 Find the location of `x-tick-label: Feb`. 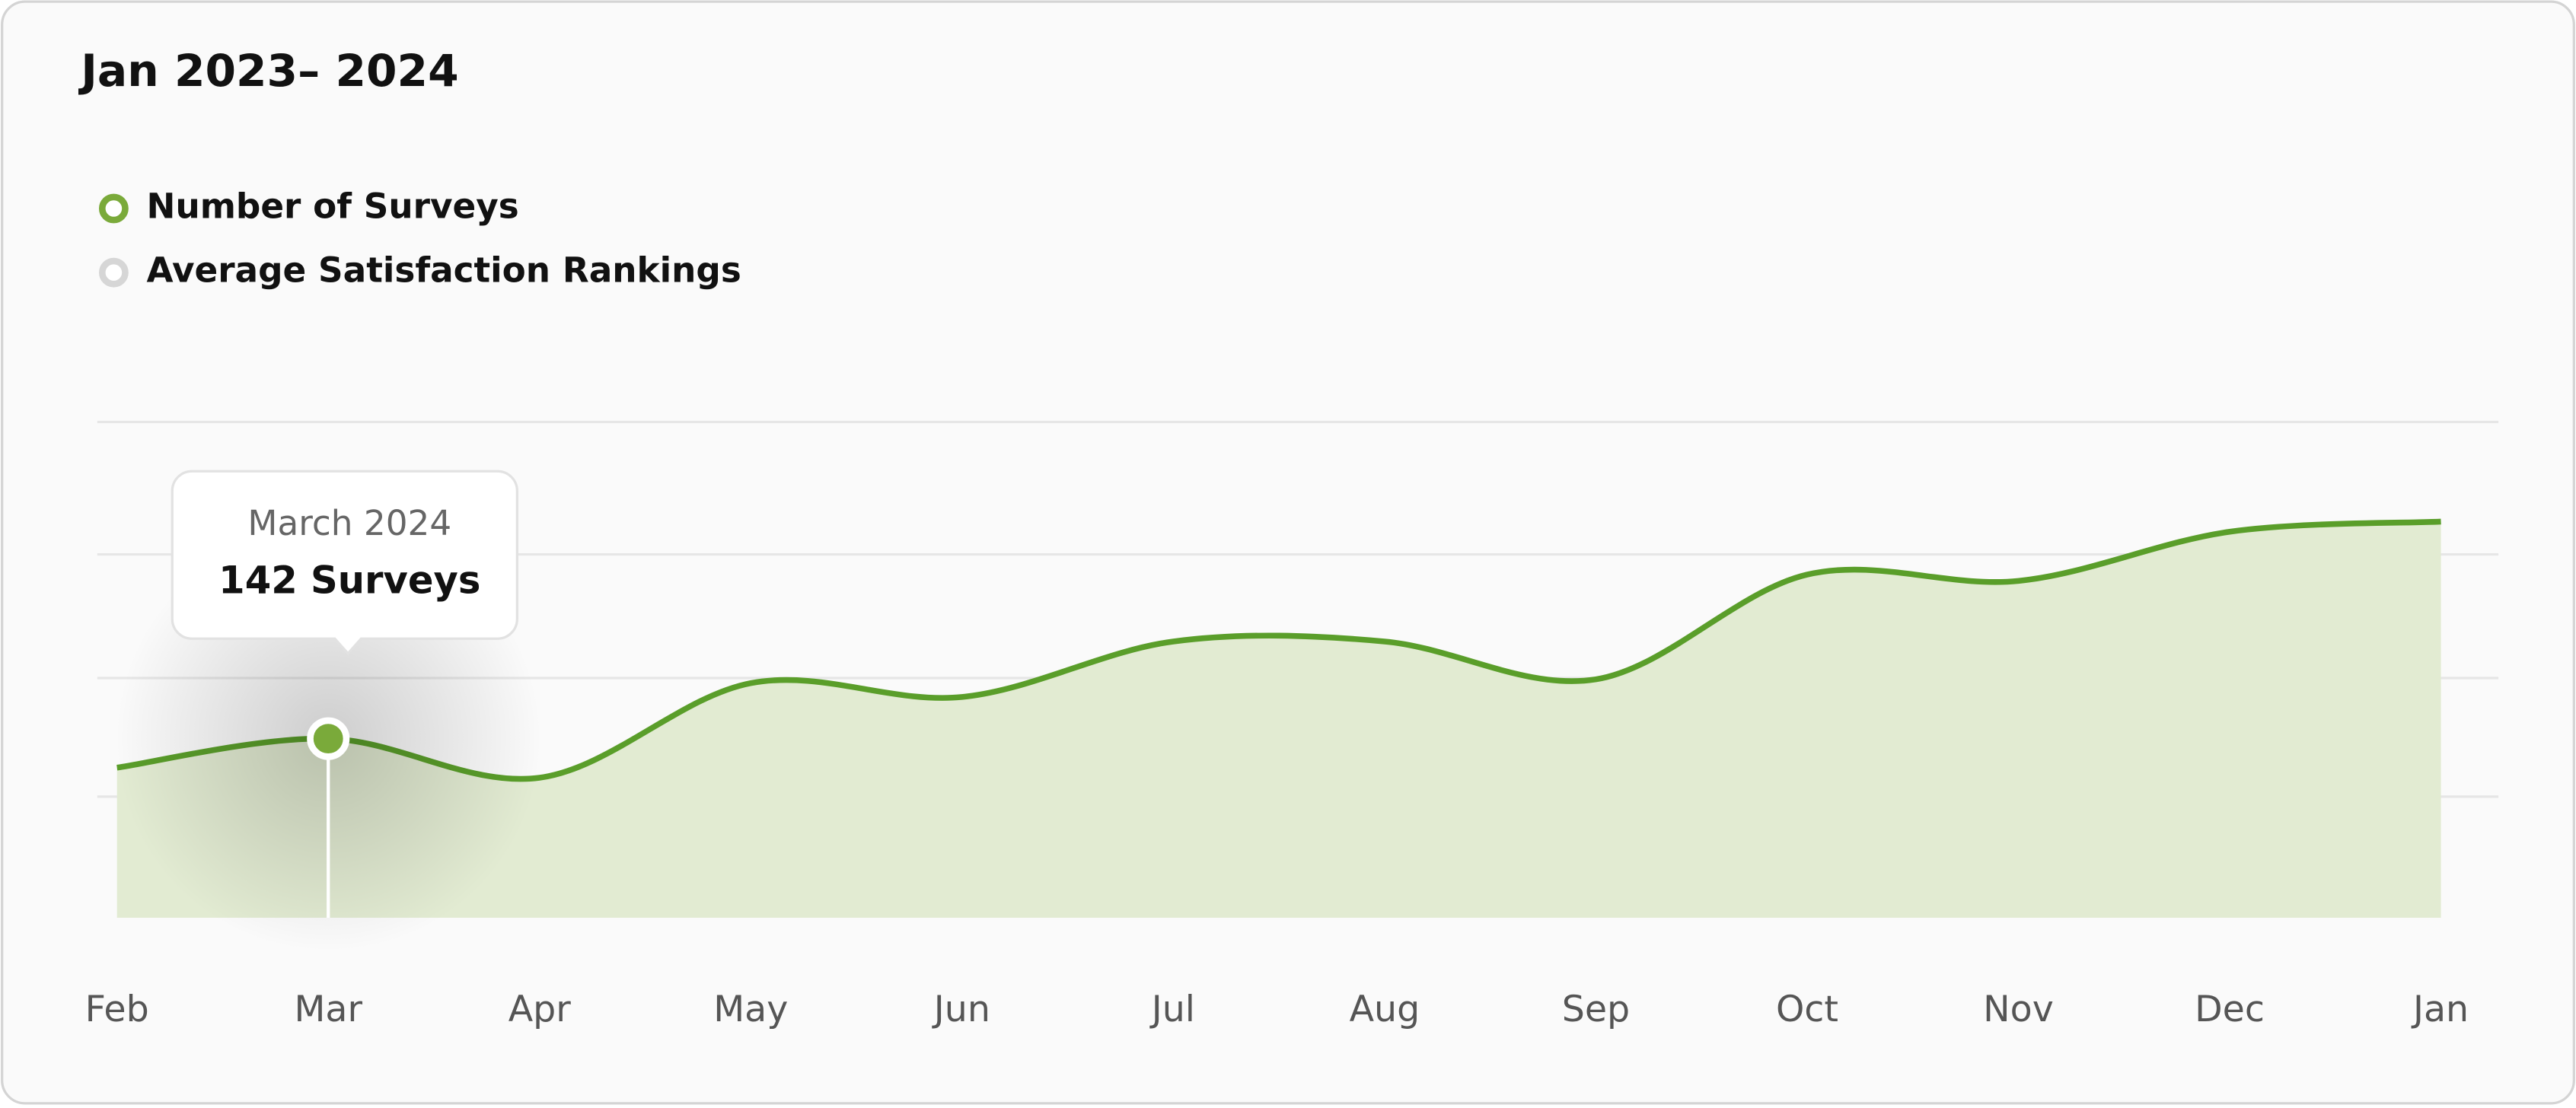

x-tick-label: Feb is located at coordinates (117, 1009).